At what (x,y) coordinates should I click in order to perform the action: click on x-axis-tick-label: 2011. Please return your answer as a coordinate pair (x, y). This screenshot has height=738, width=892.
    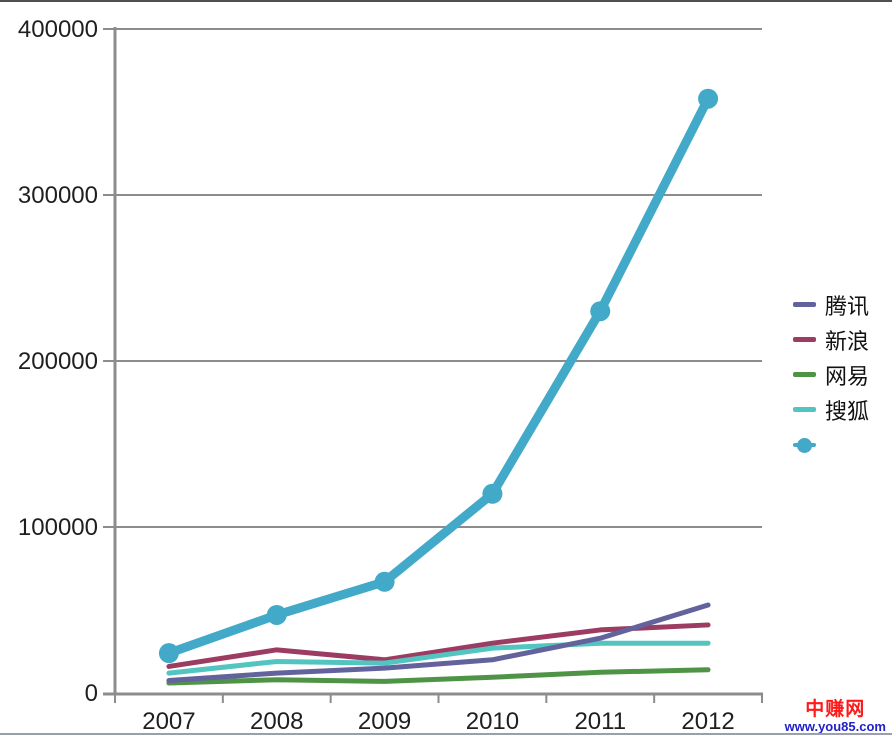
    Looking at the image, I should click on (600, 721).